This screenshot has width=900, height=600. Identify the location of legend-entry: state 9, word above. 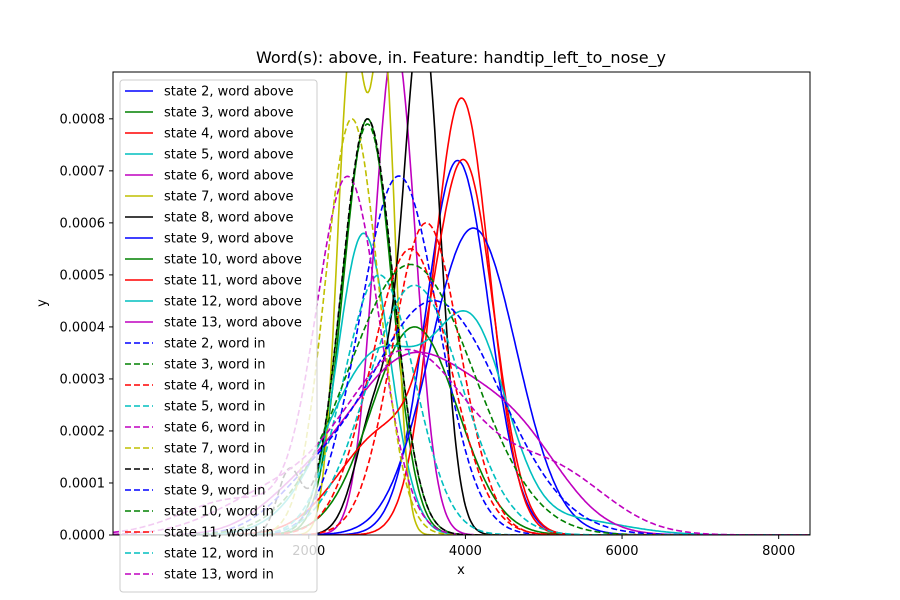
(229, 239).